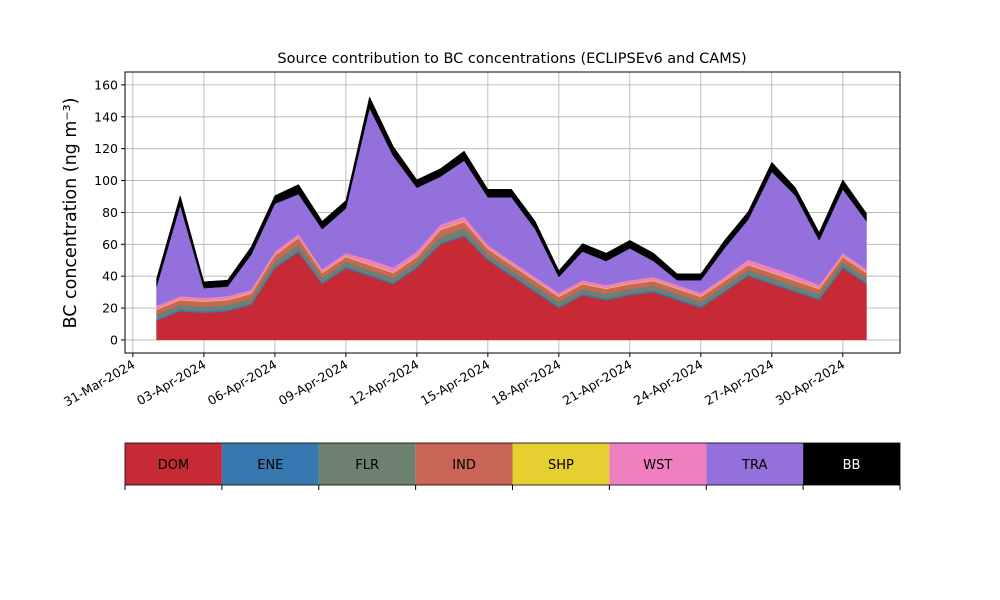 Image resolution: width=1000 pixels, height=600 pixels. I want to click on legend-label: FLR, so click(367, 465).